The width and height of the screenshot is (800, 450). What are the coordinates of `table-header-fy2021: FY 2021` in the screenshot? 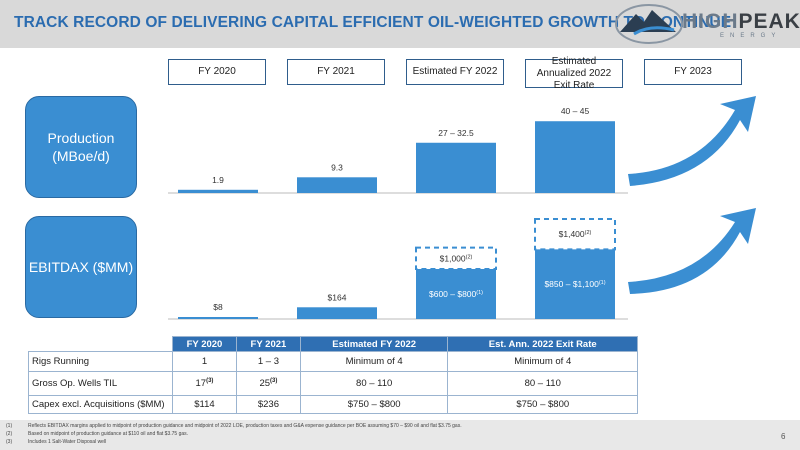 It's located at (268, 344).